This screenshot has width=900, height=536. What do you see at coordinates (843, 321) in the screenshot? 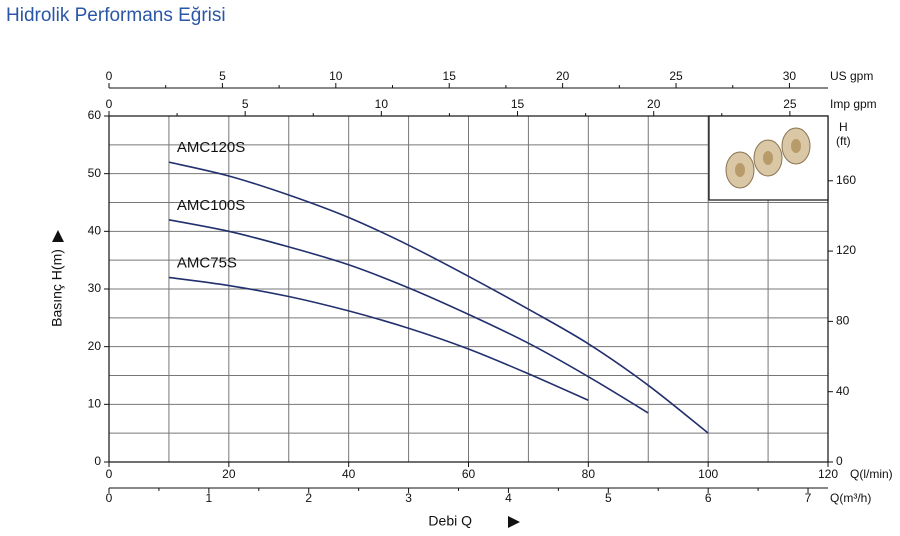
I see `y2-tick-label: 80` at bounding box center [843, 321].